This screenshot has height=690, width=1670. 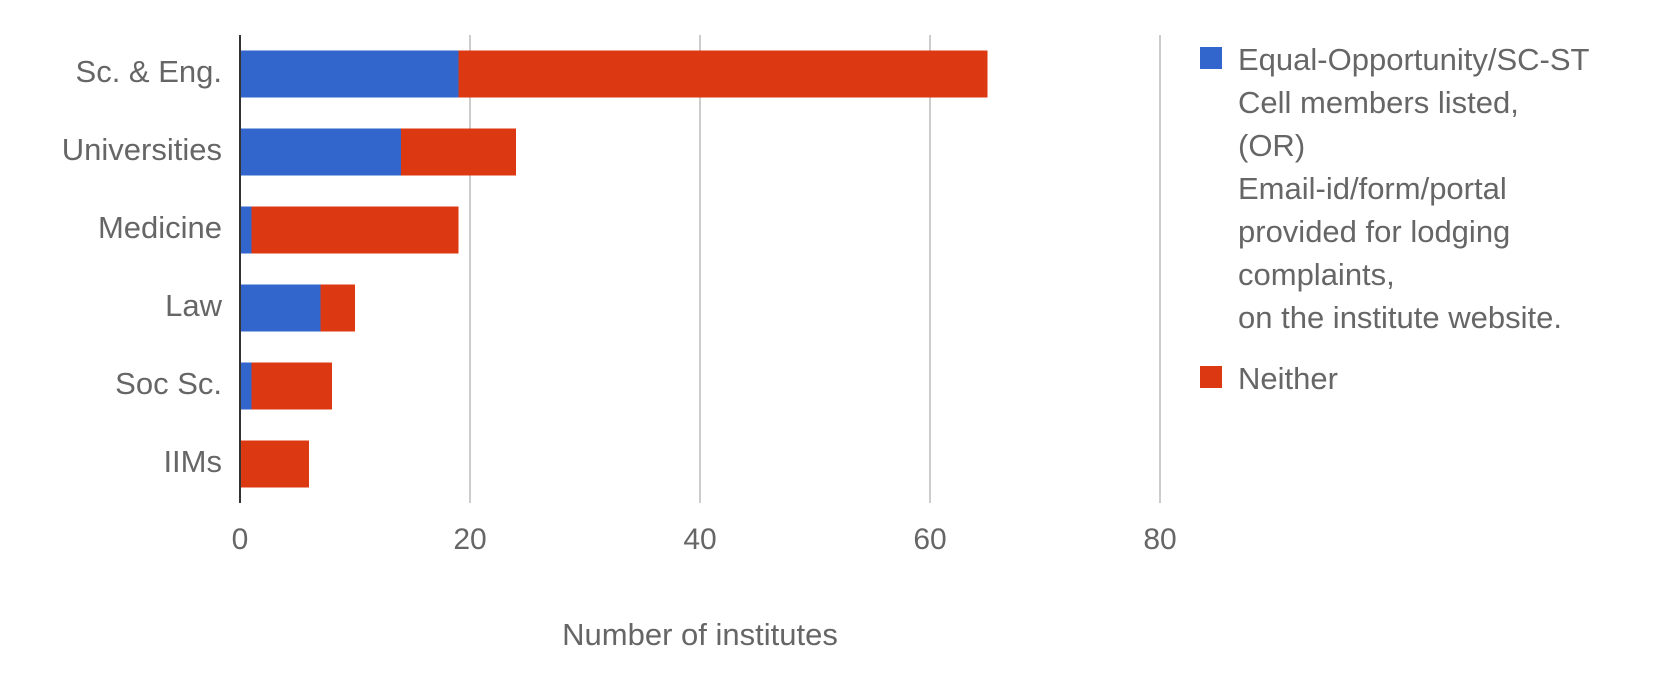 I want to click on y-tick-label: Soc Sc., so click(x=168, y=383).